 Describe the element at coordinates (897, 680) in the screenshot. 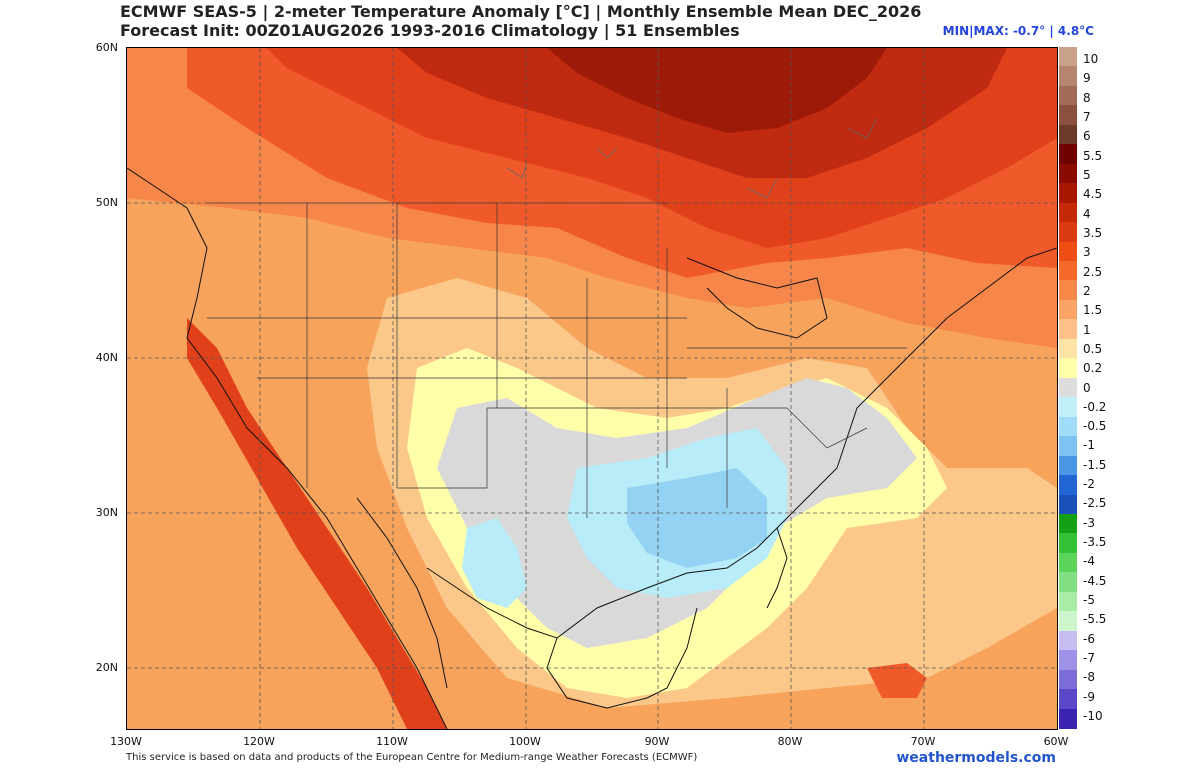

I see `anomaly-caribbean-warm-spot` at that location.